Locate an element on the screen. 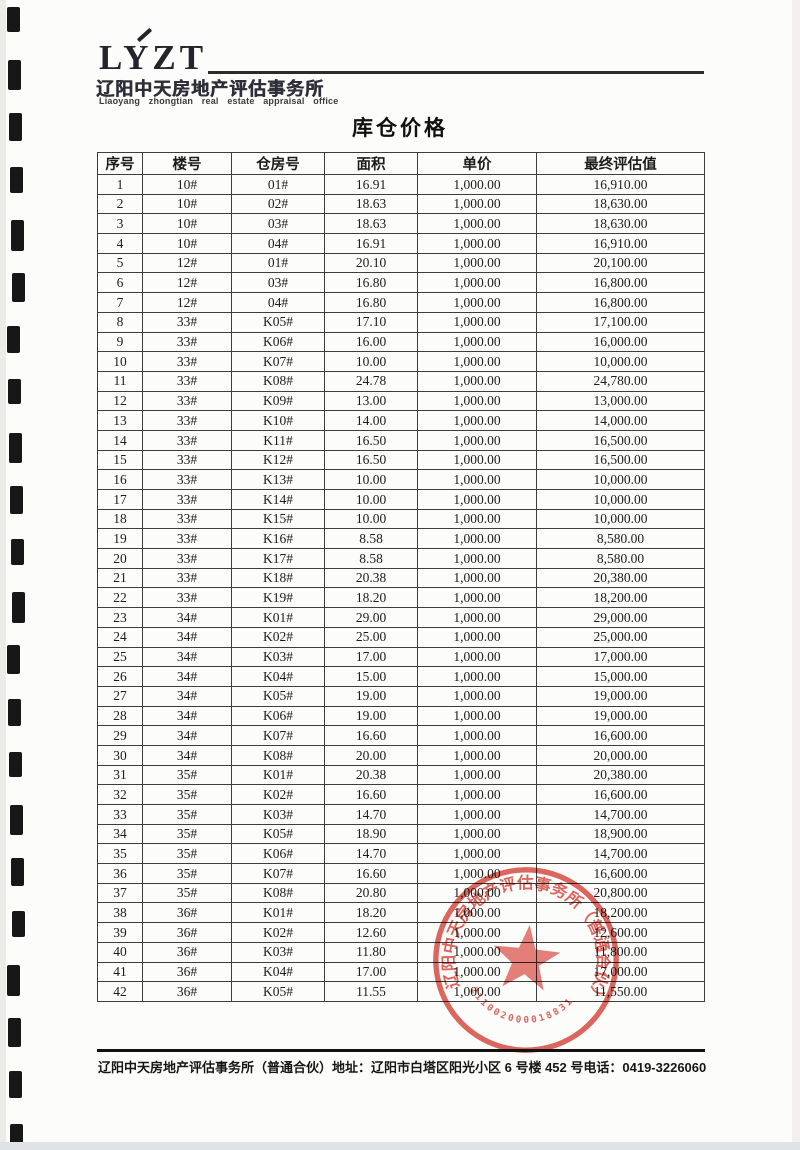 This screenshot has width=800, height=1150. table-row: 3 10# 03# 18.63 1,000.00 18,630.00 is located at coordinates (401, 224).